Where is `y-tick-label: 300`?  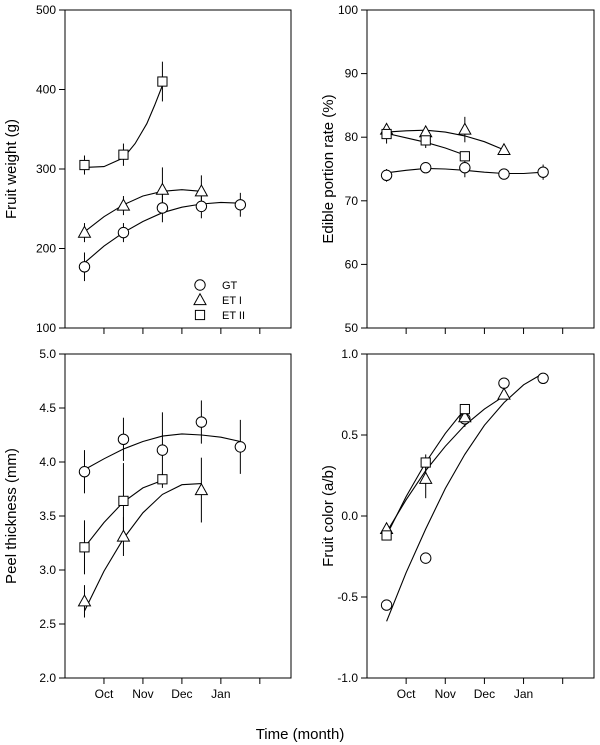 y-tick-label: 300 is located at coordinates (46, 169).